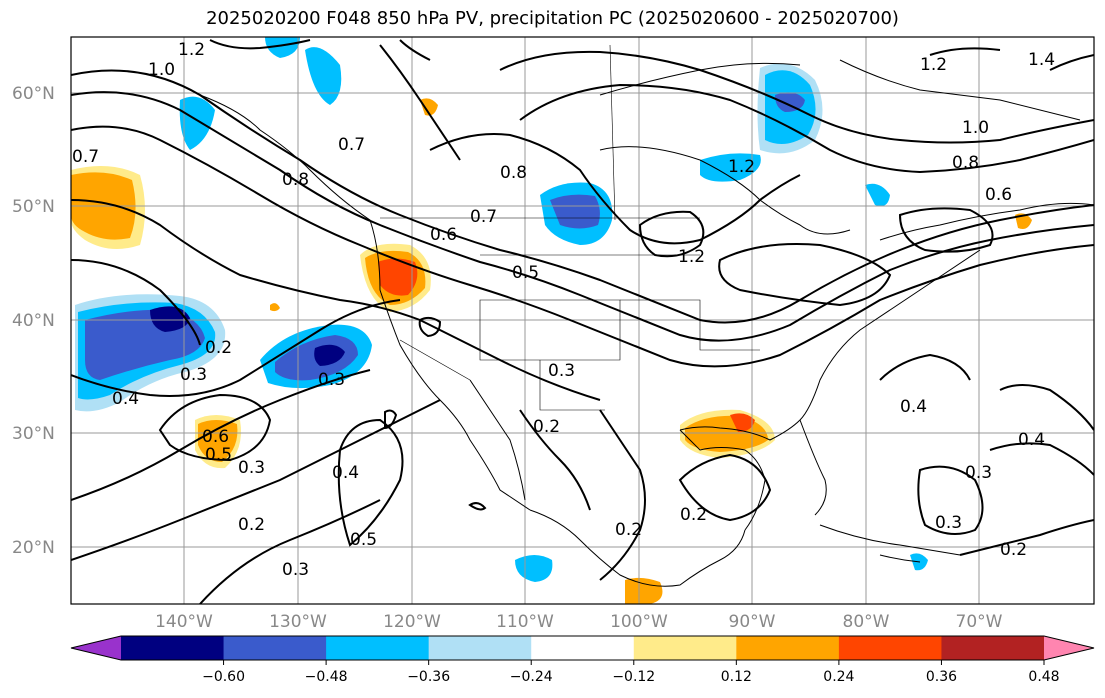 This screenshot has width=1105, height=698. I want to click on lon-label-140w: 140°W, so click(184, 622).